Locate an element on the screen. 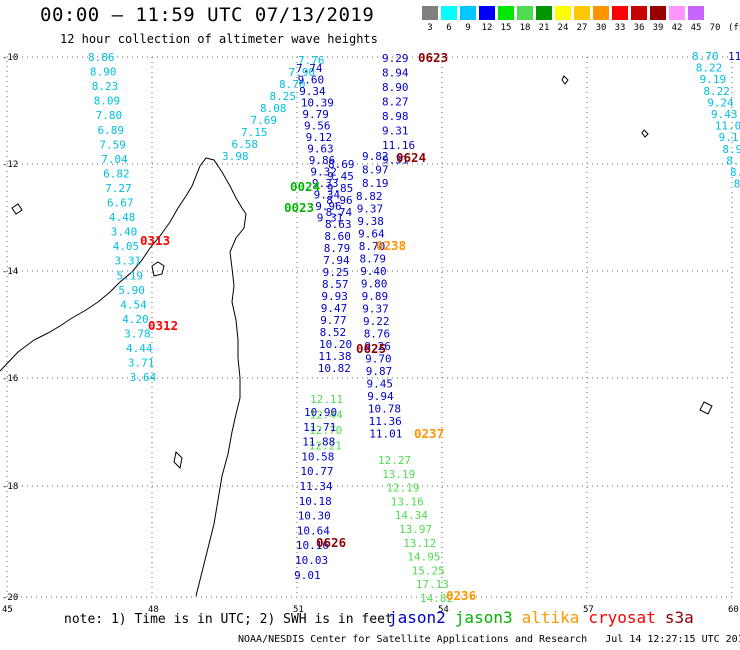 The width and height of the screenshot is (740, 650). wave-height-value: 9.40 is located at coordinates (373, 271).